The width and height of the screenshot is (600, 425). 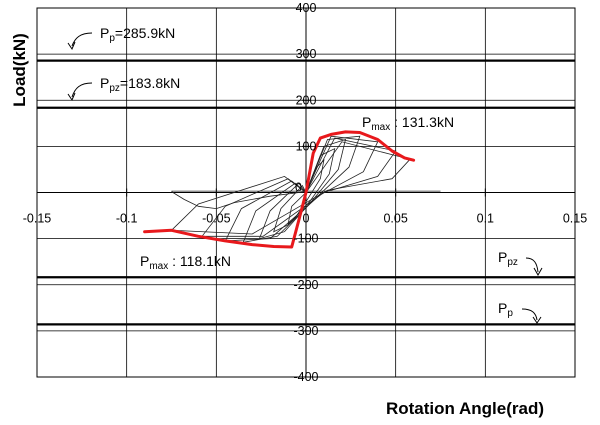 I want to click on svg-text: Pmax : 118.1kN, so click(x=185, y=262).